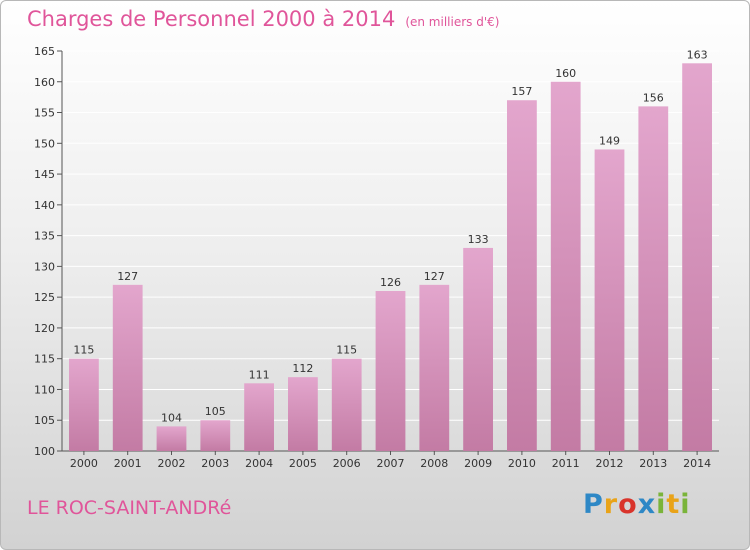 This screenshot has height=550, width=750. What do you see at coordinates (44, 451) in the screenshot?
I see `y-tick-label: 100` at bounding box center [44, 451].